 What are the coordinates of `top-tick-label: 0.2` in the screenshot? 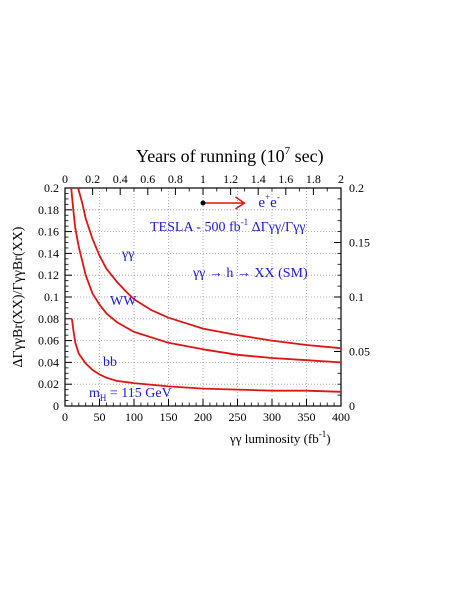 It's located at (92, 179).